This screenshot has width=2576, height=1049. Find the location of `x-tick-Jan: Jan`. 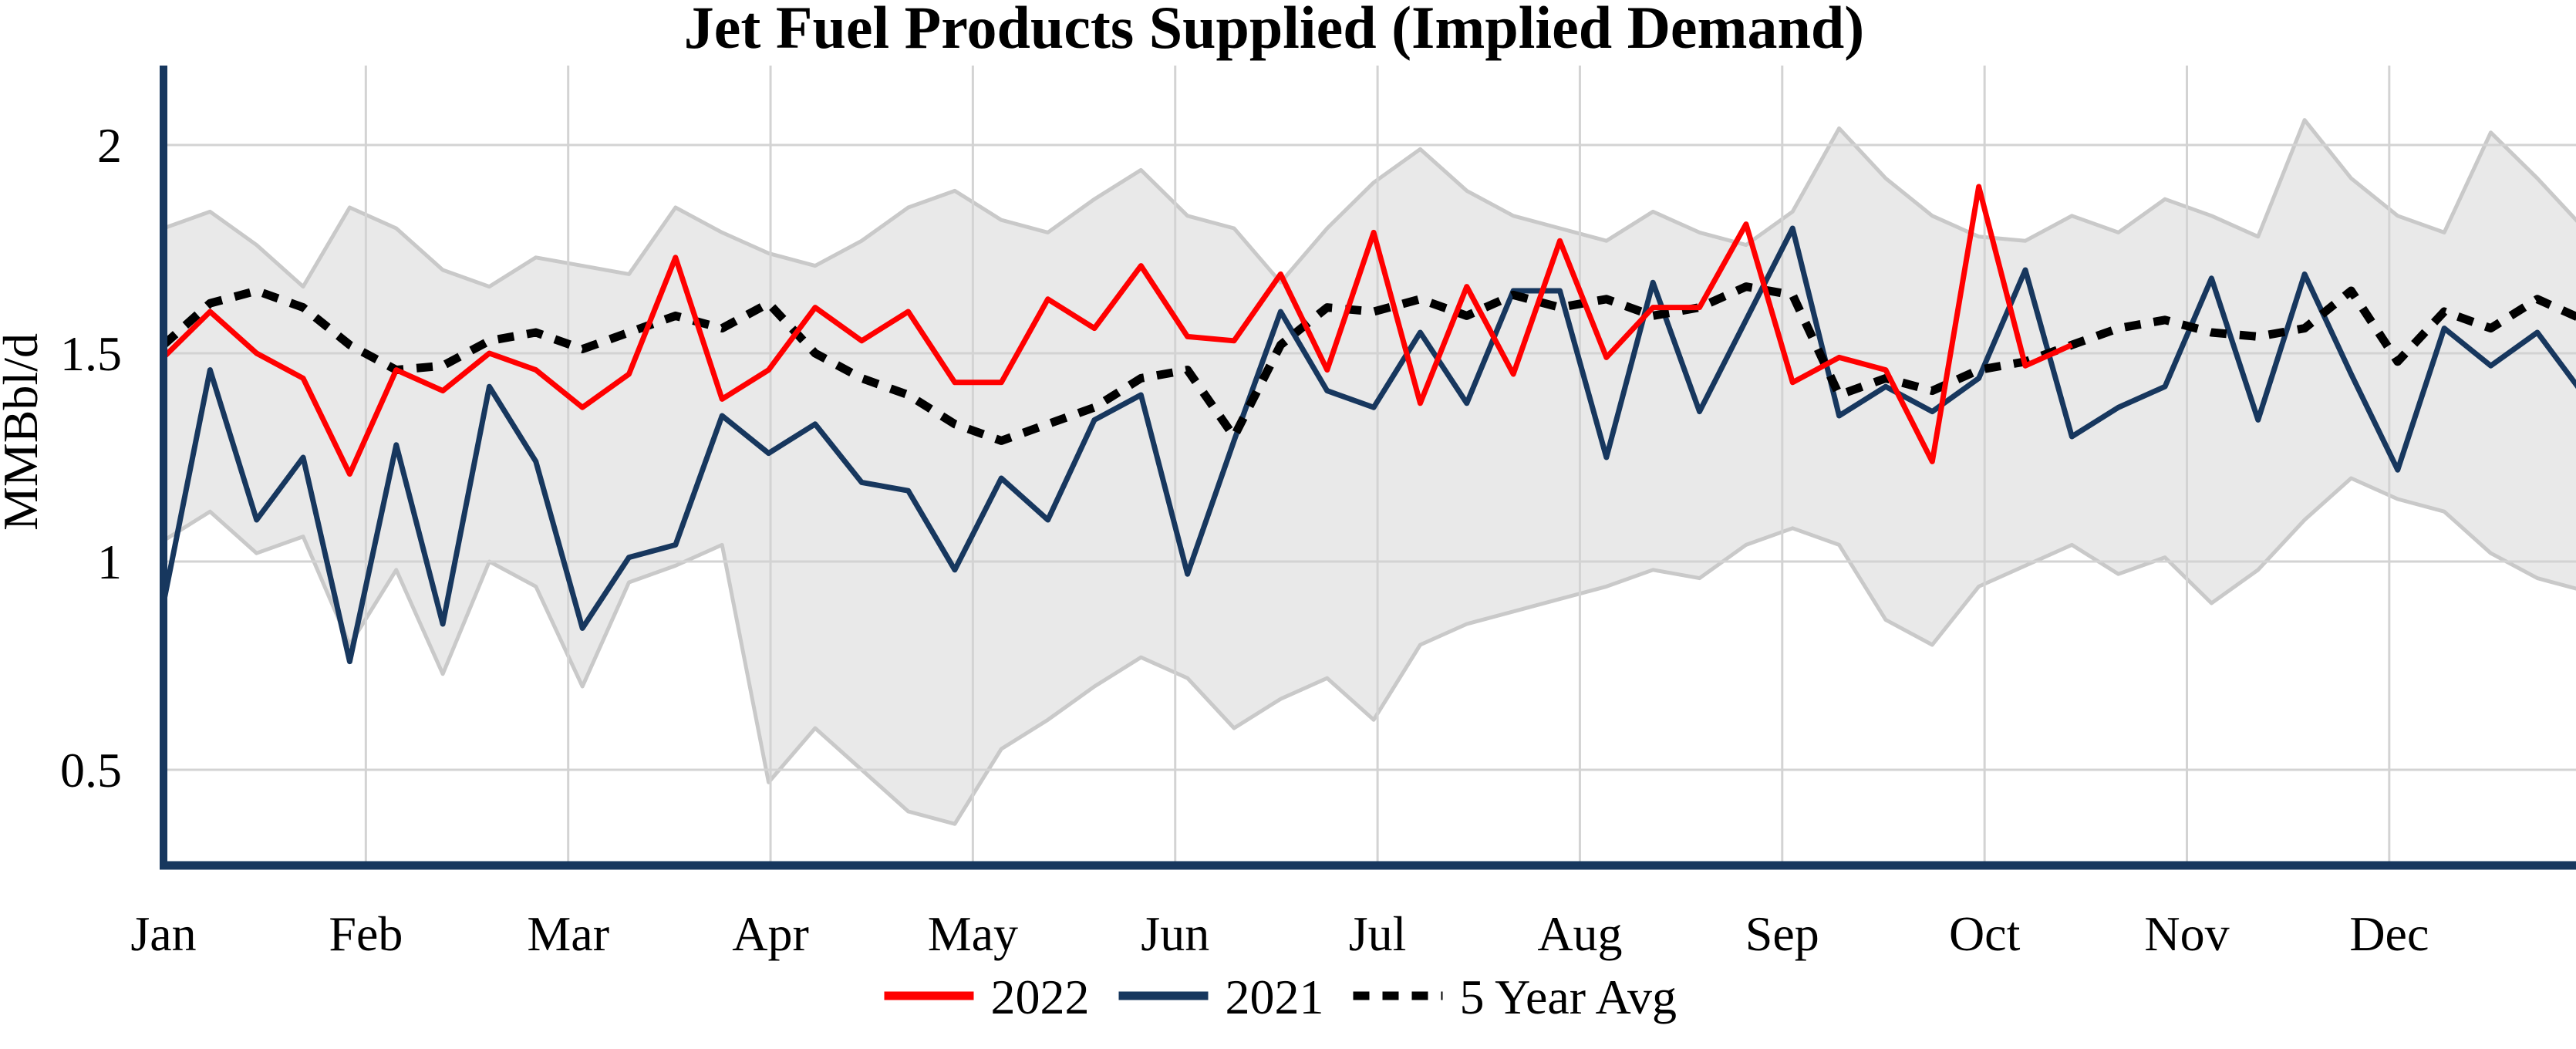

x-tick-Jan: Jan is located at coordinates (163, 934).